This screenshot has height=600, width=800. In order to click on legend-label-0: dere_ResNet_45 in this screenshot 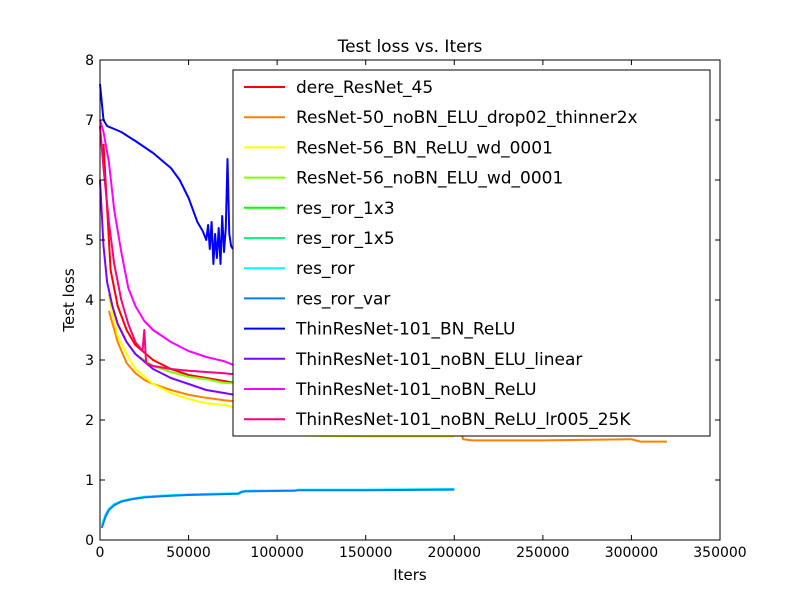, I will do `click(364, 88)`.